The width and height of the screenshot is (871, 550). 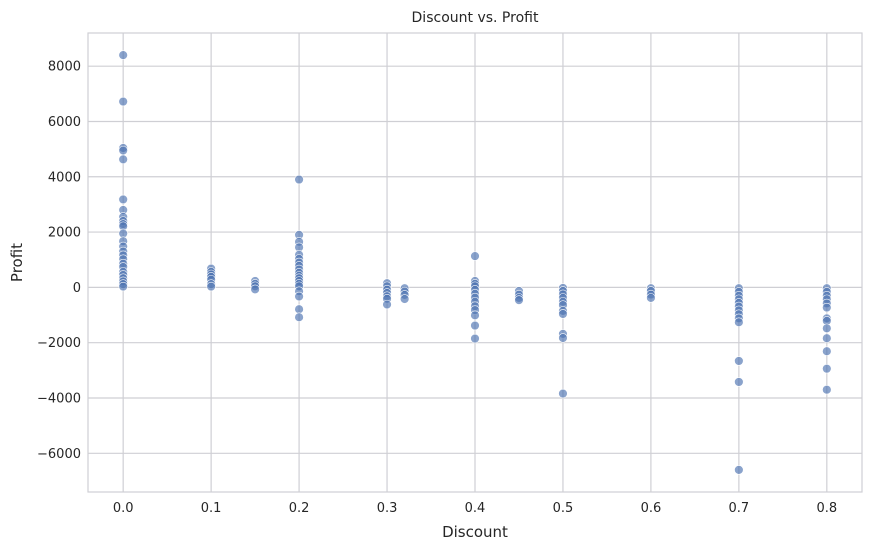 I want to click on x-tick-label: 0.4, so click(x=475, y=508).